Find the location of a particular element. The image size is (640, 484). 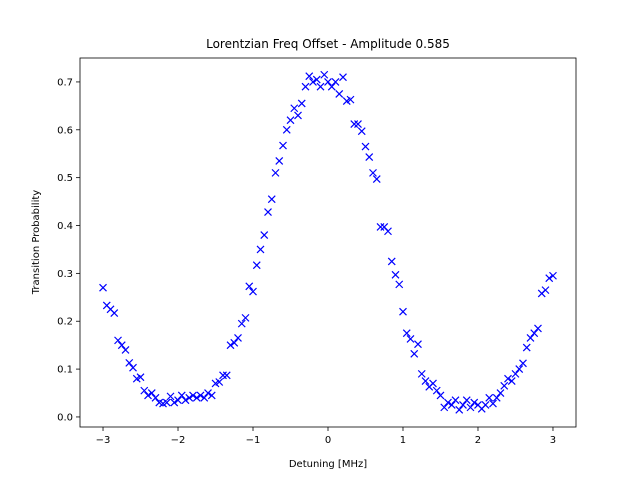

x-tick-label: 3 is located at coordinates (553, 440).